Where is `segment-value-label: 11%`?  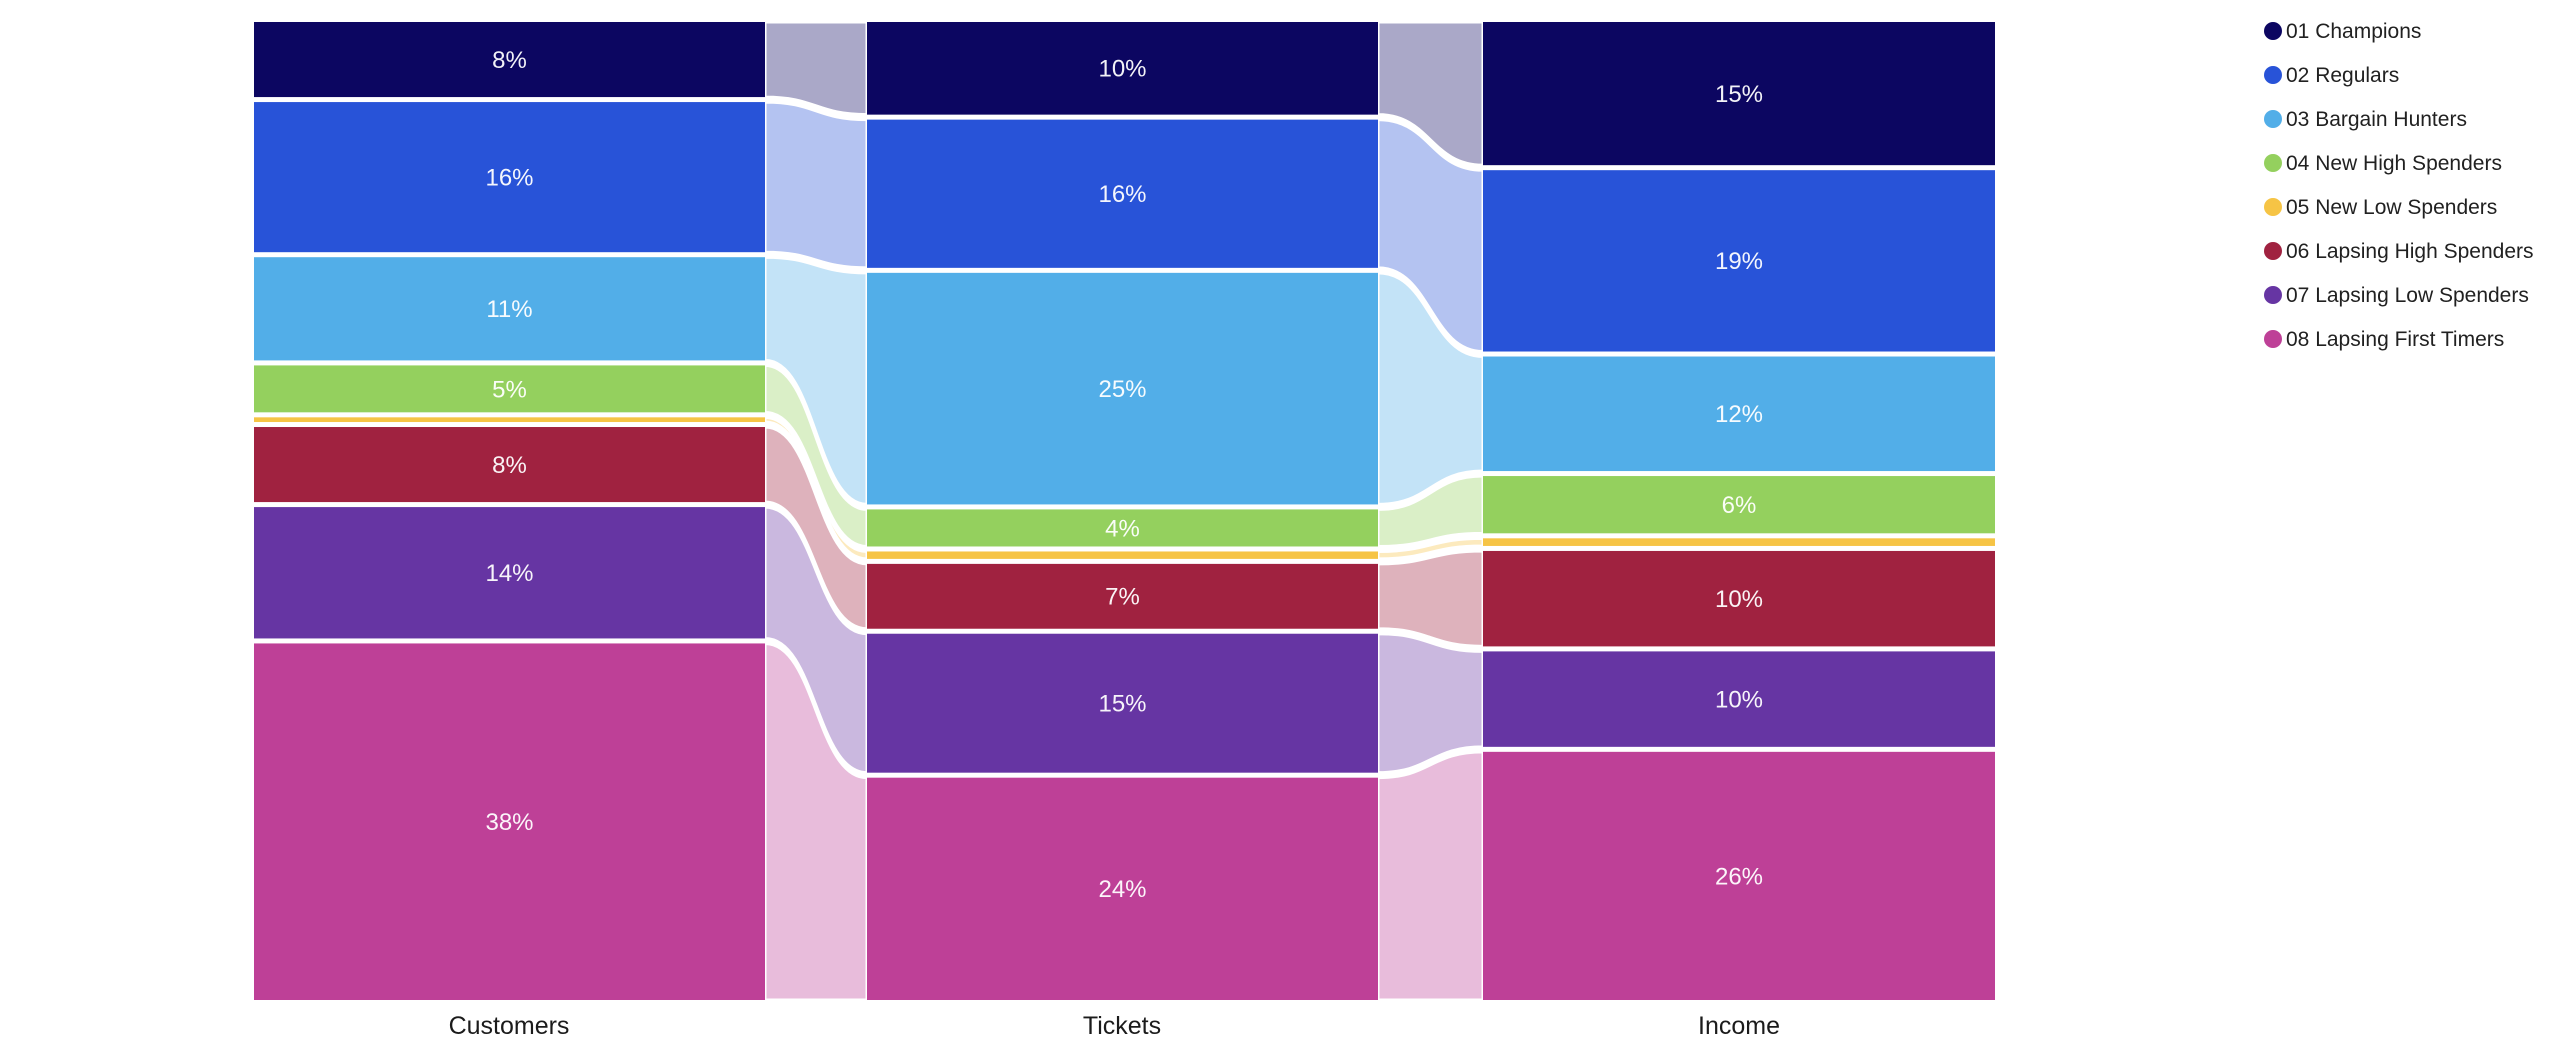
segment-value-label: 11% is located at coordinates (509, 309).